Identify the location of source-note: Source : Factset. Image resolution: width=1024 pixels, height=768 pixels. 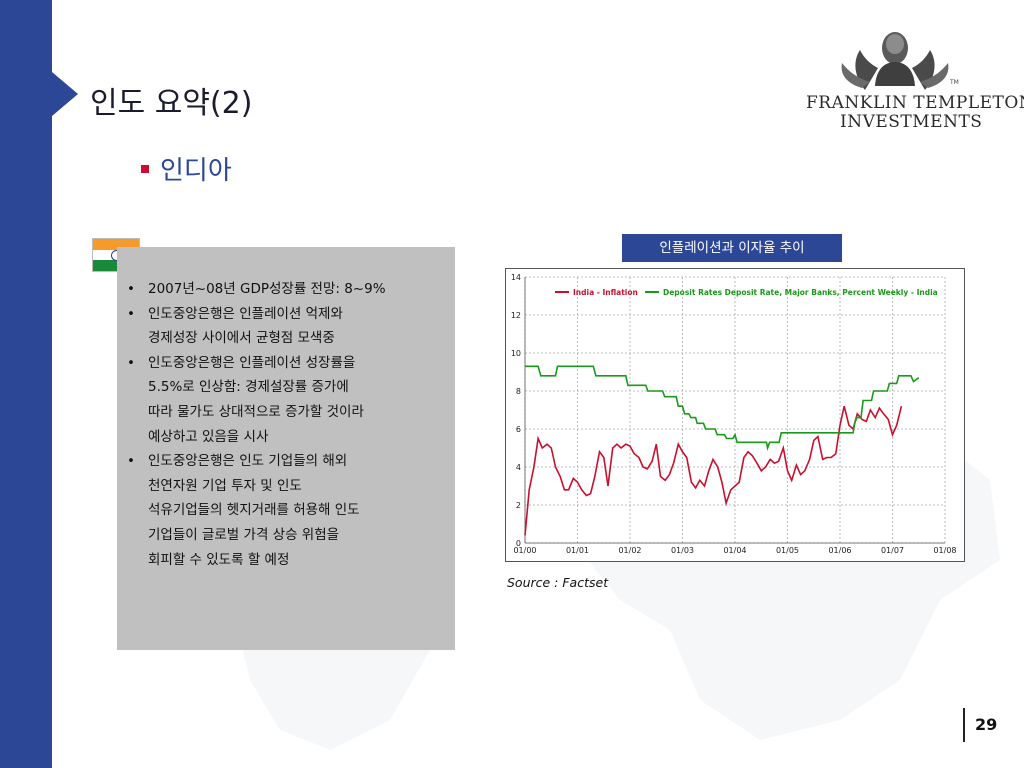
(558, 582).